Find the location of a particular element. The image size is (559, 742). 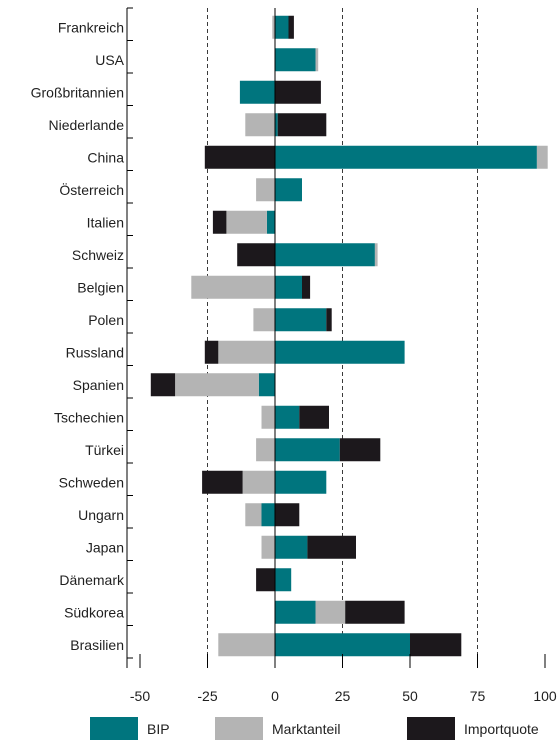

category-label-osterreich: Österreich is located at coordinates (91, 189).